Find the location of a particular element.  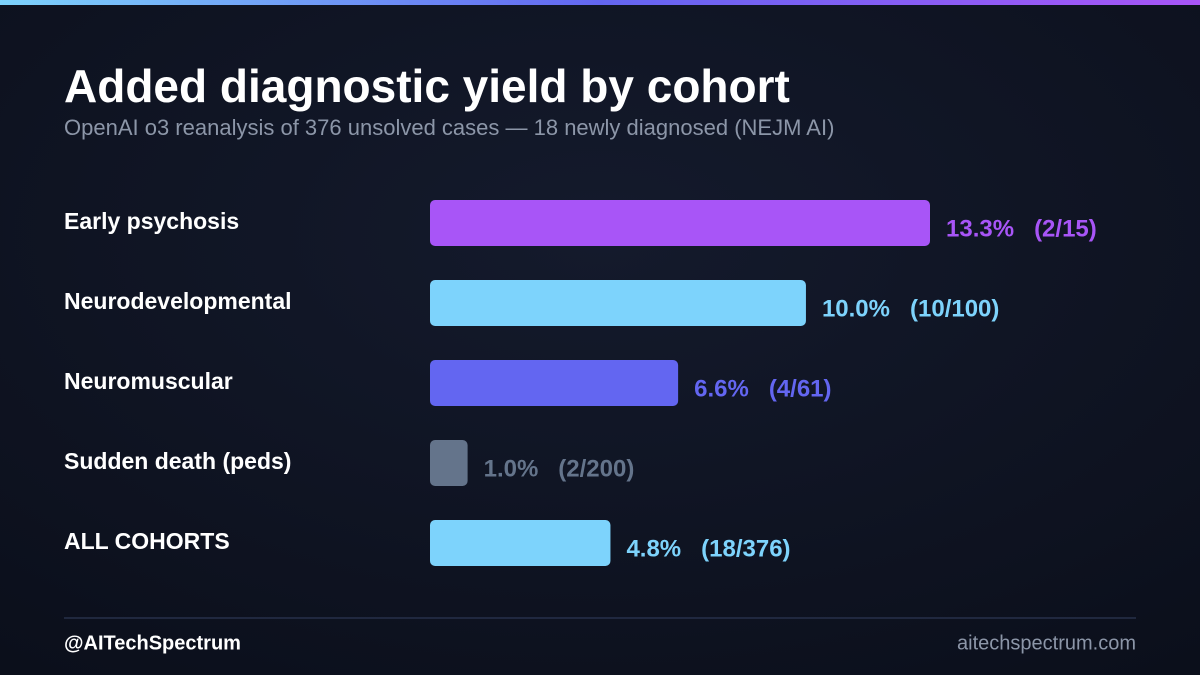

category-label: Neurodevelopmental is located at coordinates (178, 301).